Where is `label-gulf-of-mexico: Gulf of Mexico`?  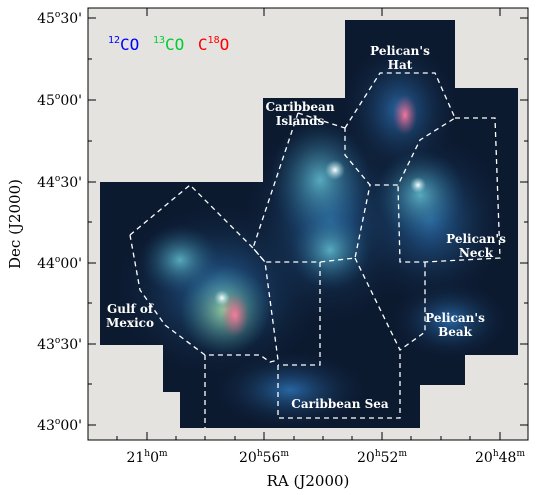
label-gulf-of-mexico: Gulf of Mexico is located at coordinates (130, 316).